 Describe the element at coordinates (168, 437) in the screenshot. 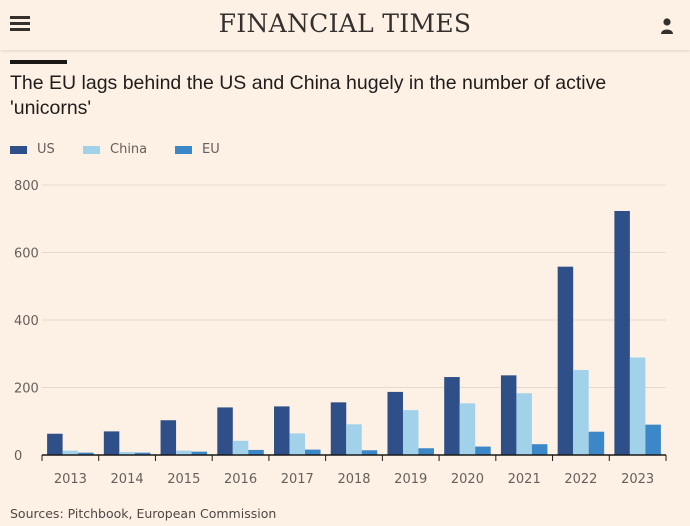

I see `bar-us-2015` at that location.